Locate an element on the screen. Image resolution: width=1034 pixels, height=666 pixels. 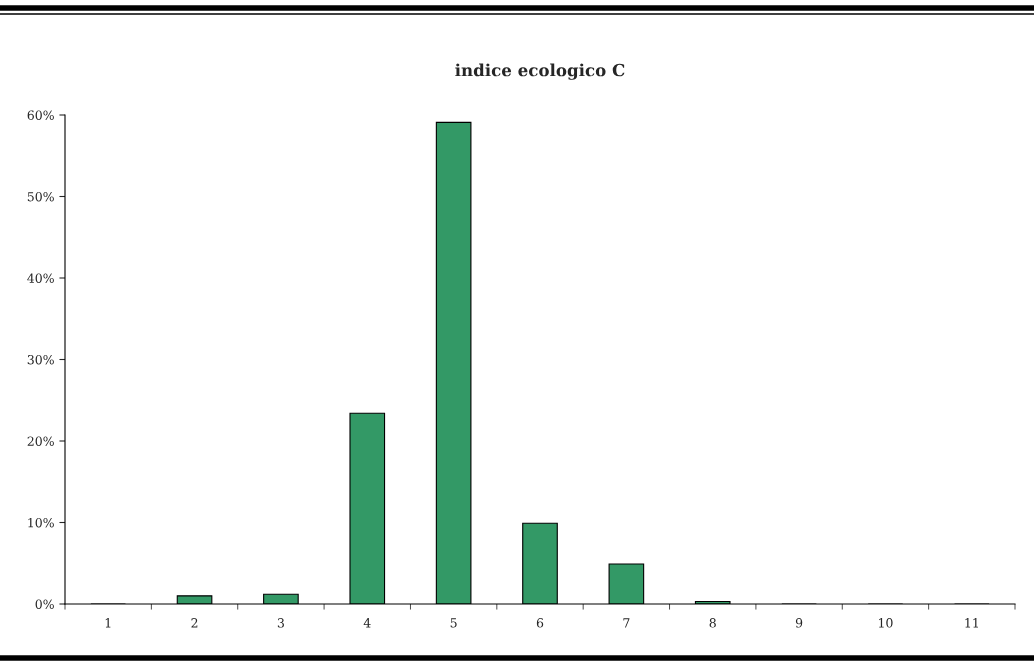
x-tick-label: 7 is located at coordinates (626, 623).